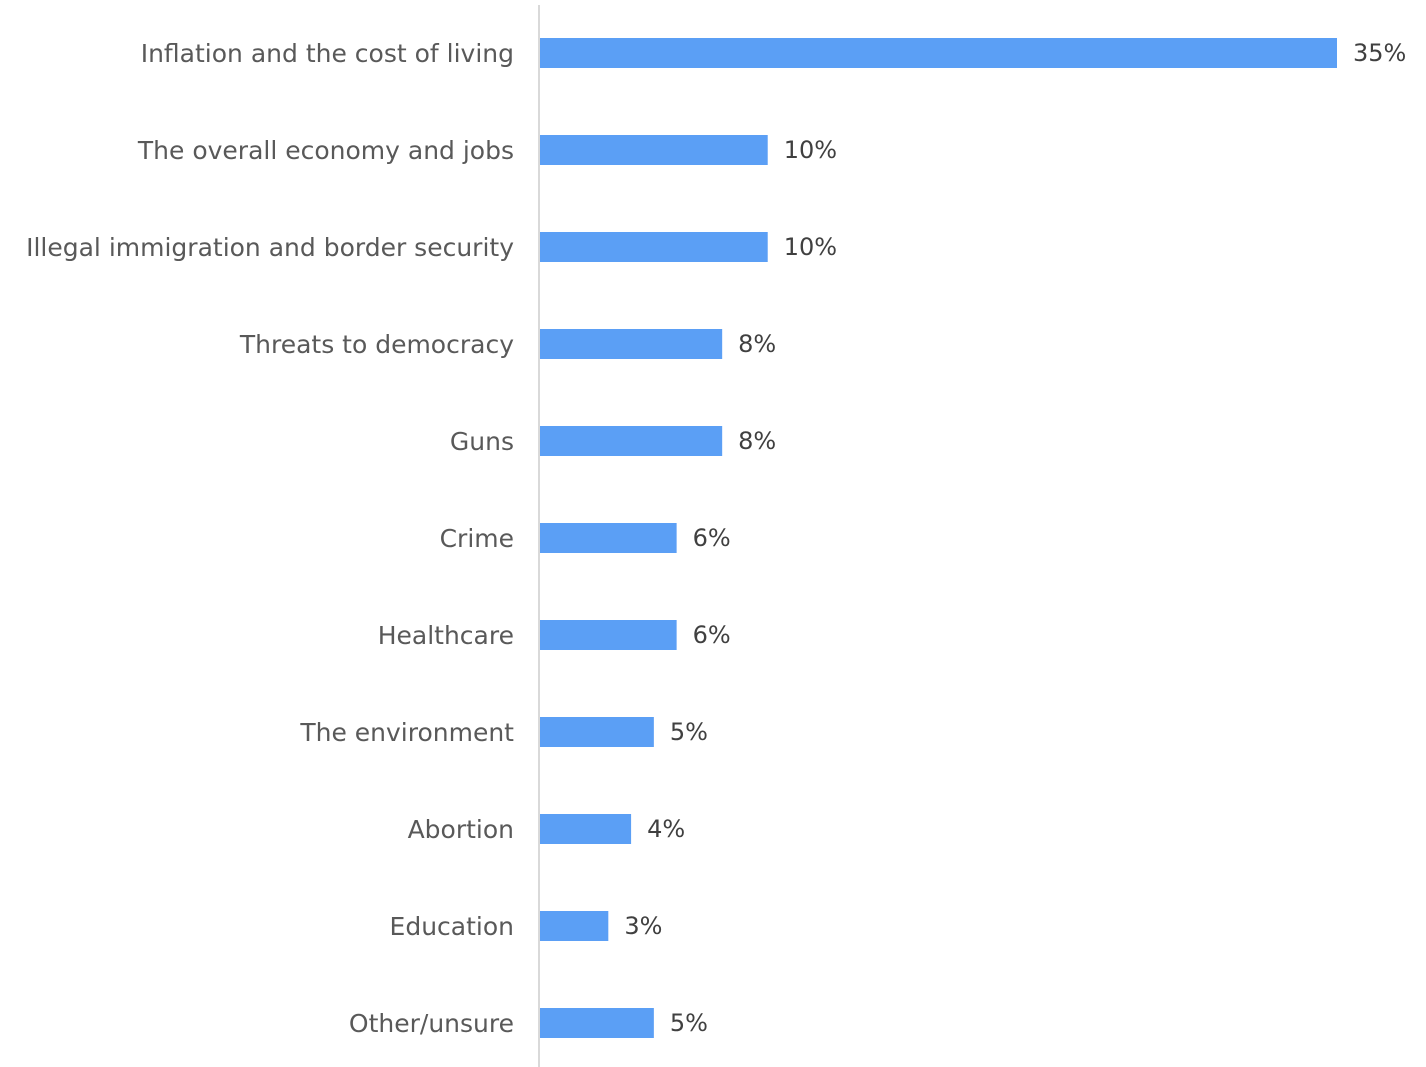 The height and width of the screenshot is (1067, 1426). What do you see at coordinates (452, 926) in the screenshot?
I see `category-label: Education` at bounding box center [452, 926].